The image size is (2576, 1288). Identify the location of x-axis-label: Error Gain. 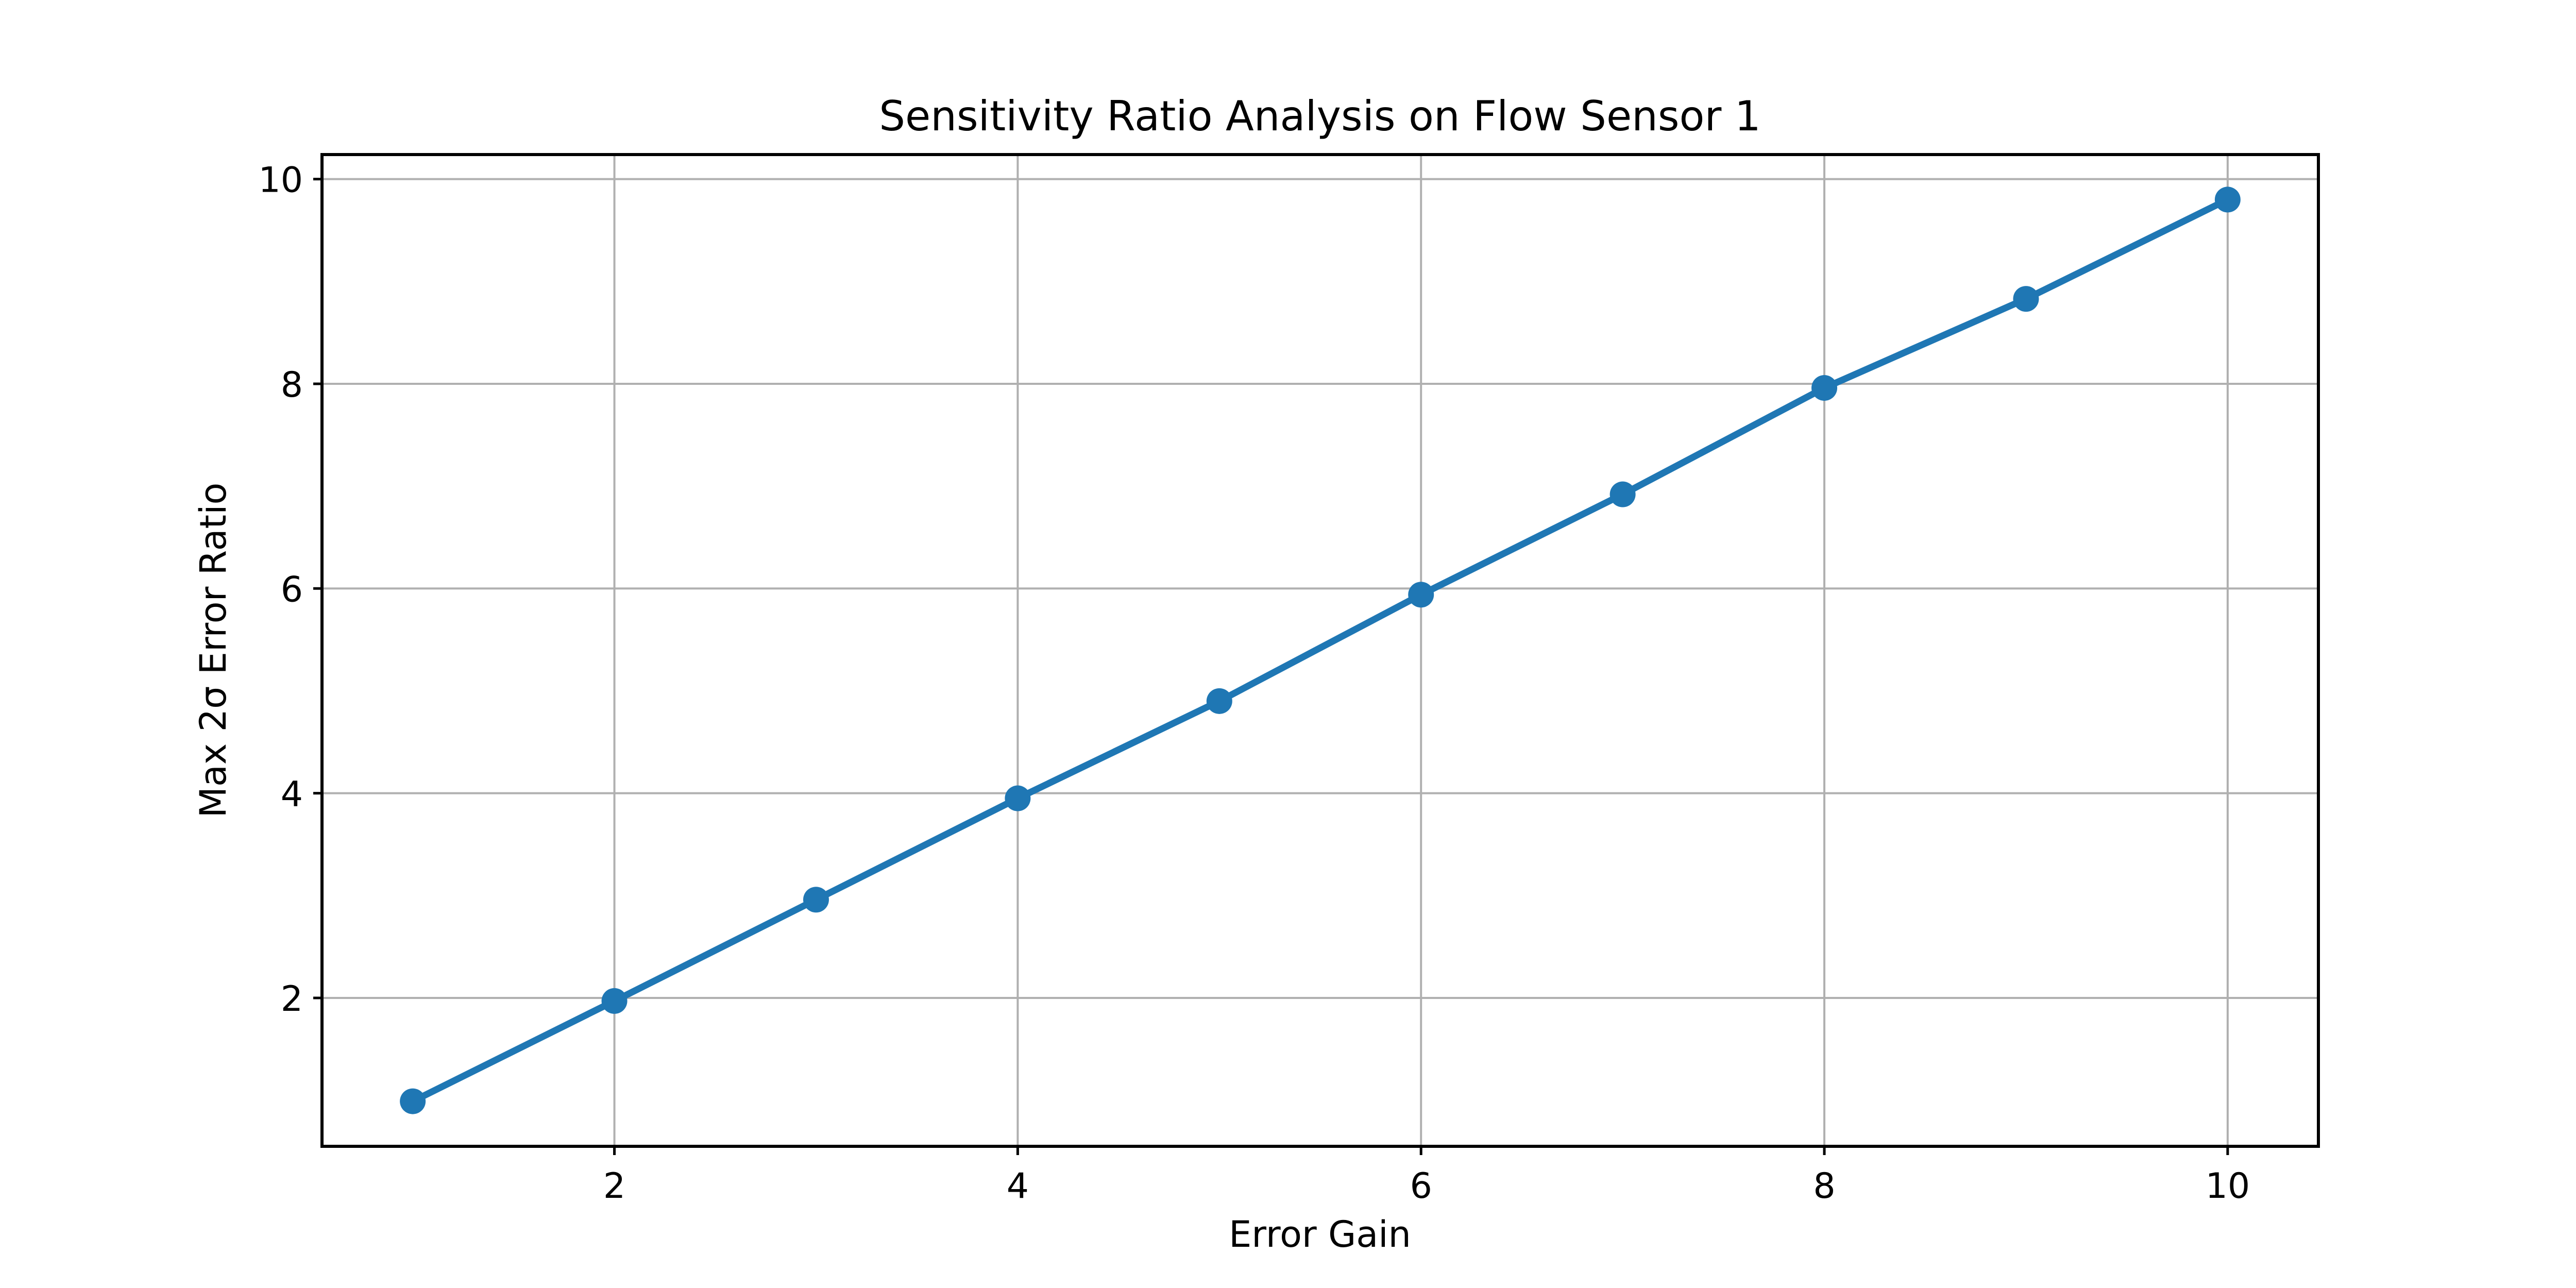
(1320, 1234).